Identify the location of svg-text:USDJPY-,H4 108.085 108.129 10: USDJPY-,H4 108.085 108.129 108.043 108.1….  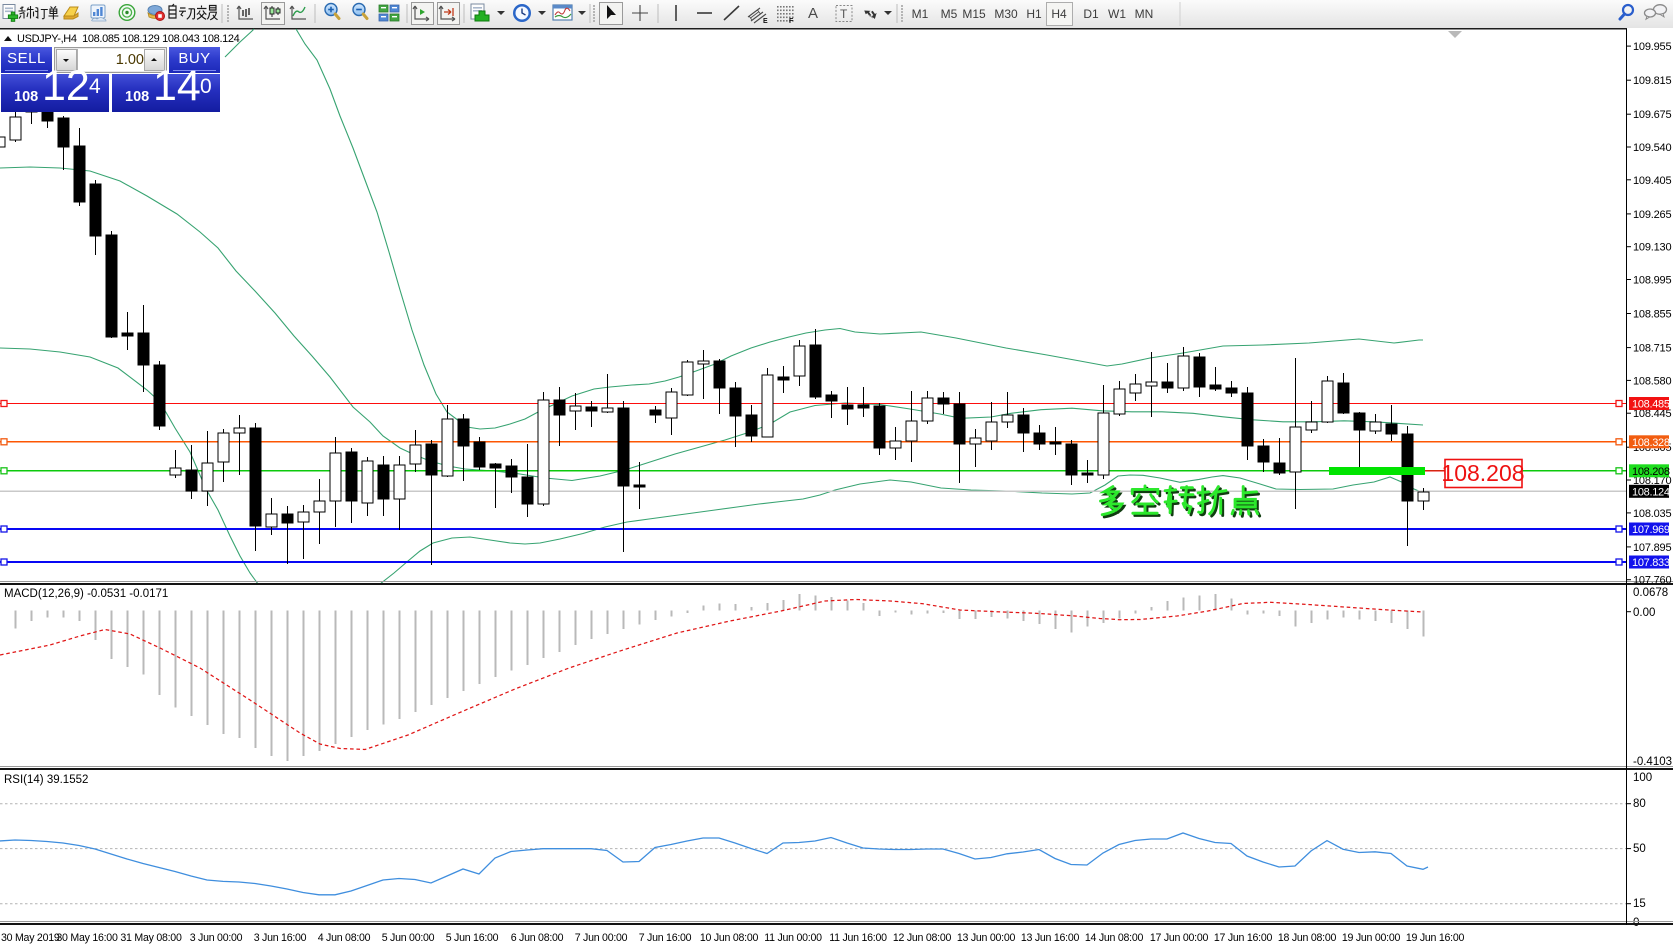
(128, 39).